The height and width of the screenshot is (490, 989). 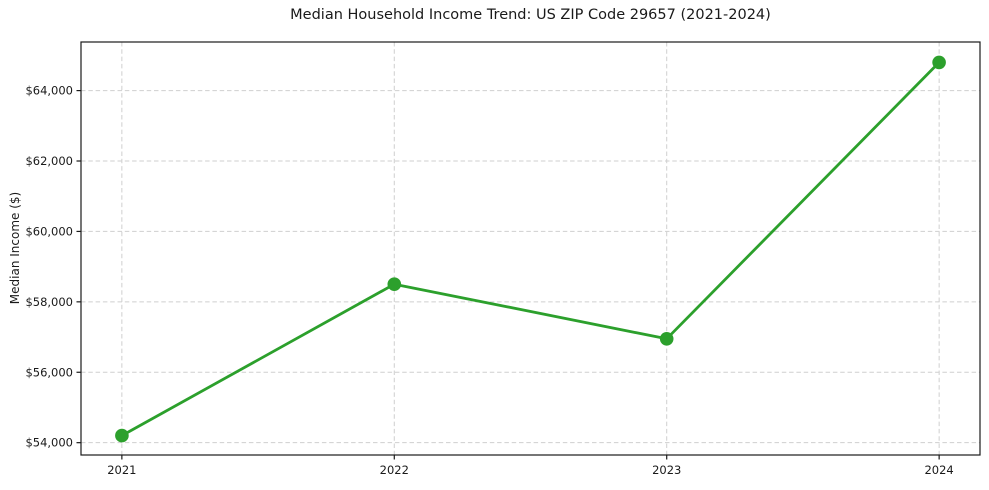 What do you see at coordinates (394, 470) in the screenshot?
I see `x-tick-label: 2022` at bounding box center [394, 470].